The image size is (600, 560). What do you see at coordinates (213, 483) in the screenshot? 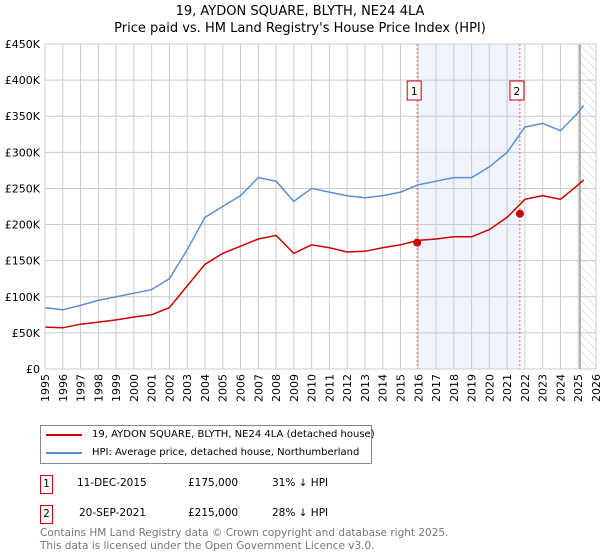
I see `sale-price: £175,000` at bounding box center [213, 483].